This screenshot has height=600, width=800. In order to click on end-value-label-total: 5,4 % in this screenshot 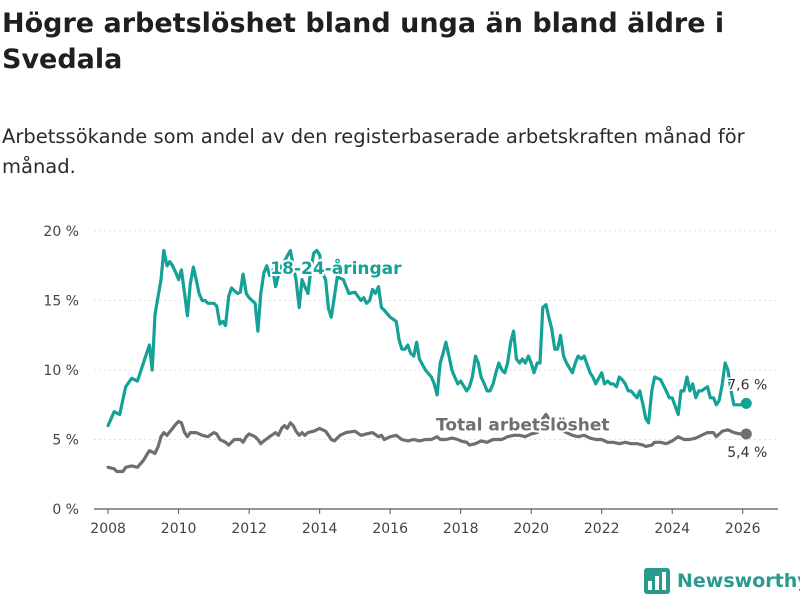, I will do `click(747, 453)`.